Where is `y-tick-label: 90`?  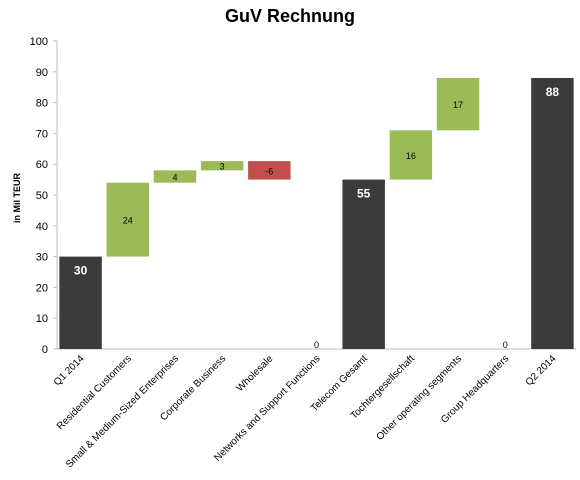 y-tick-label: 90 is located at coordinates (42, 73).